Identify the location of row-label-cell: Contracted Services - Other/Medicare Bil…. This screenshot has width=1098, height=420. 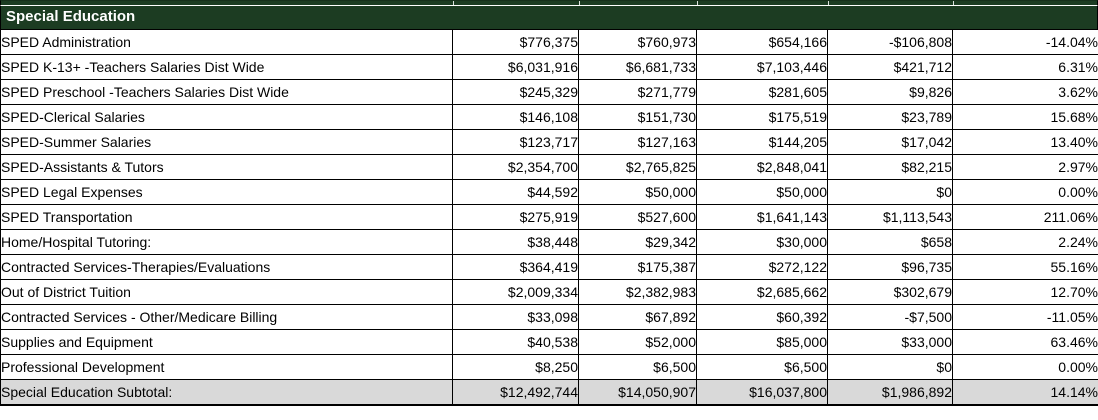
(226, 317).